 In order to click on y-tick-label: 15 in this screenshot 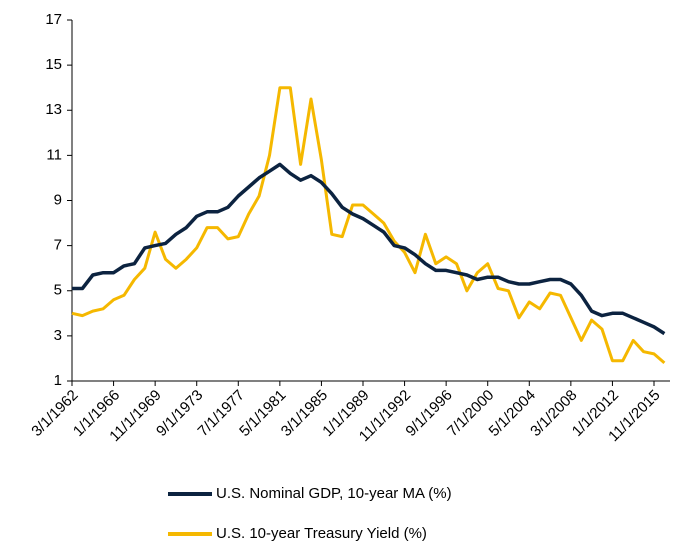, I will do `click(53, 64)`.